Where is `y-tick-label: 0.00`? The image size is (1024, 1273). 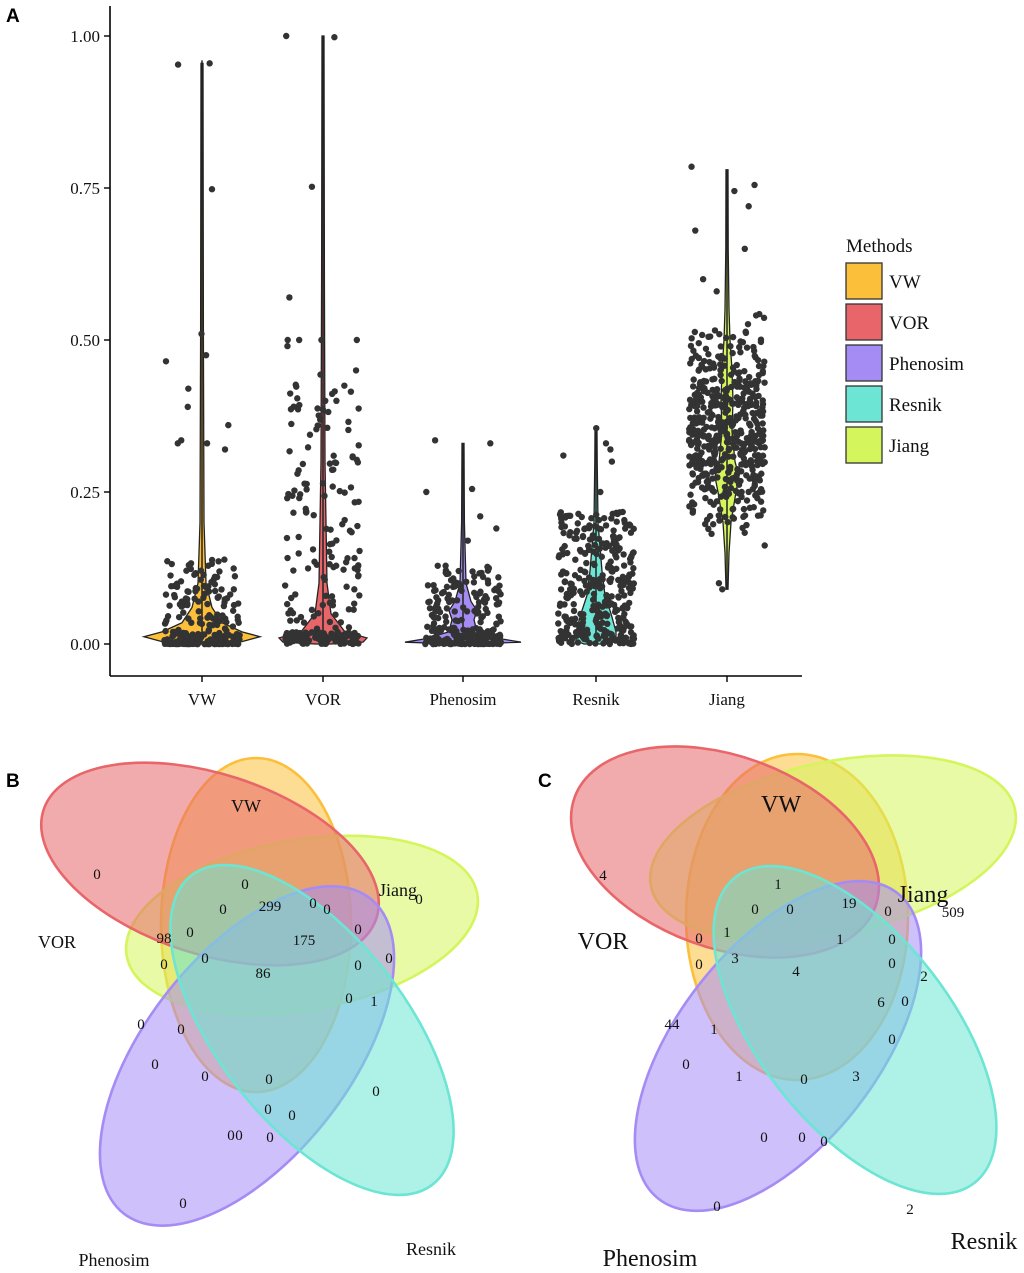 y-tick-label: 0.00 is located at coordinates (85, 644).